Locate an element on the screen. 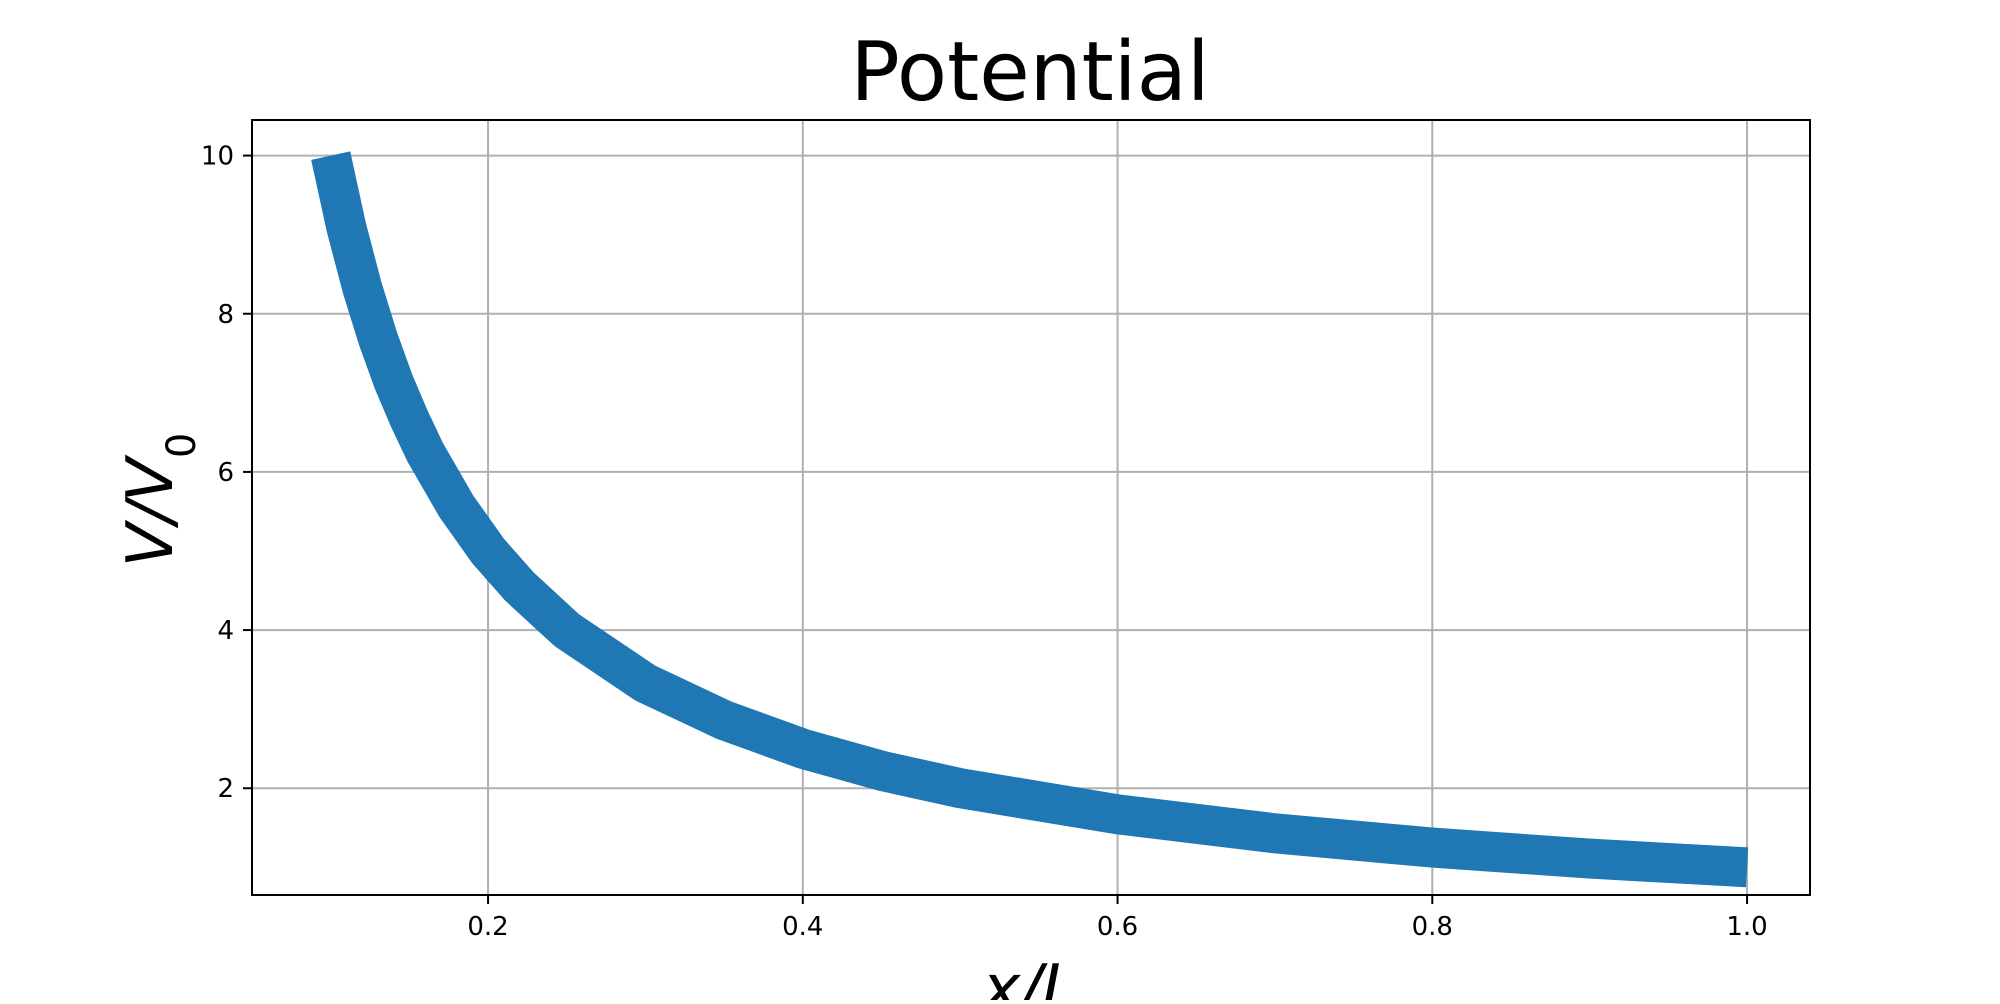 Image resolution: width=2000 pixels, height=1004 pixels. x-tick-label: 0.6 is located at coordinates (1117, 927).